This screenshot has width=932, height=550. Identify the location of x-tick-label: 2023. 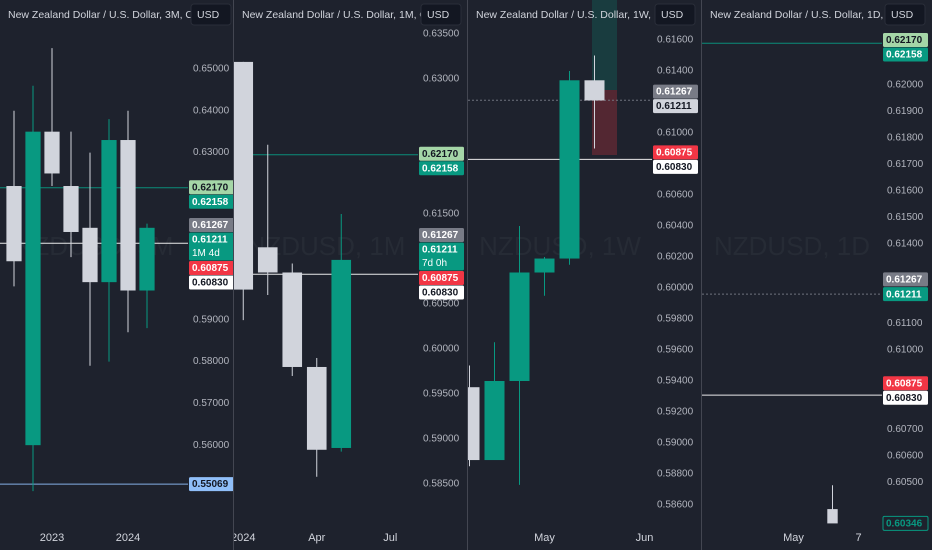
(52, 538).